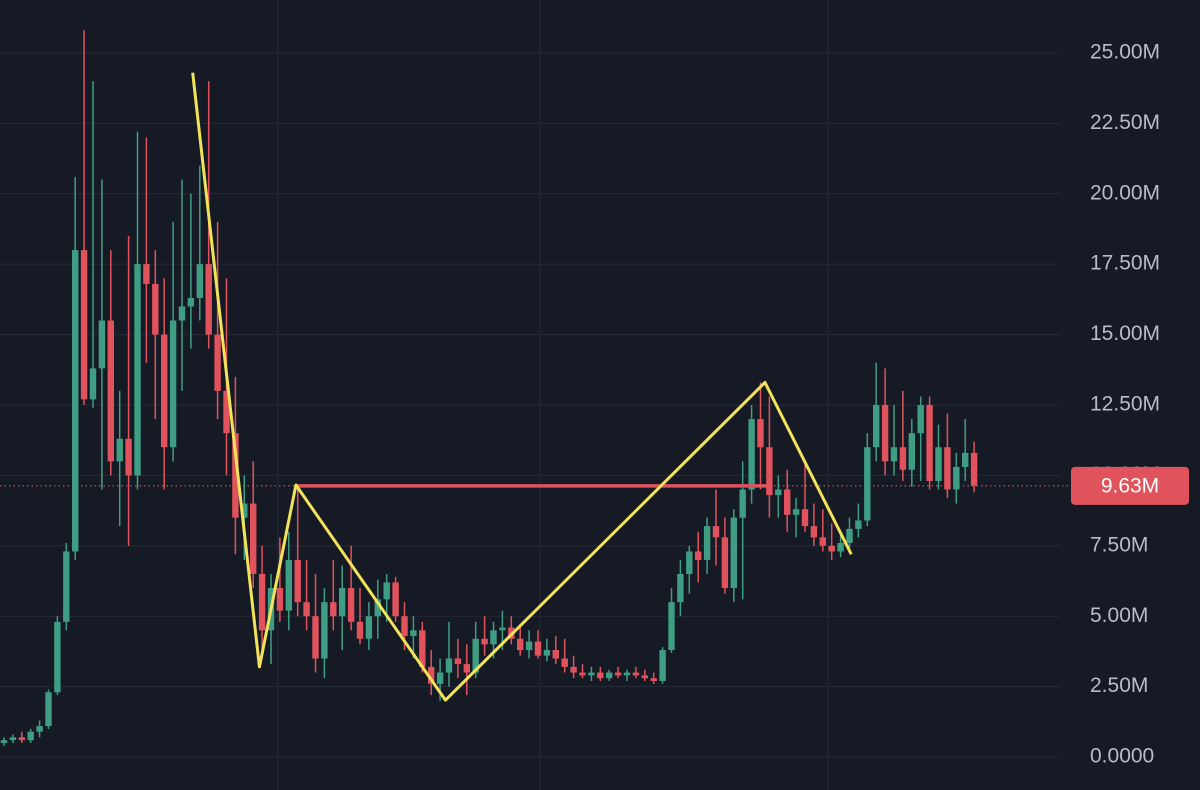  Describe the element at coordinates (1125, 122) in the screenshot. I see `y-tick-label: 22.50M` at that location.